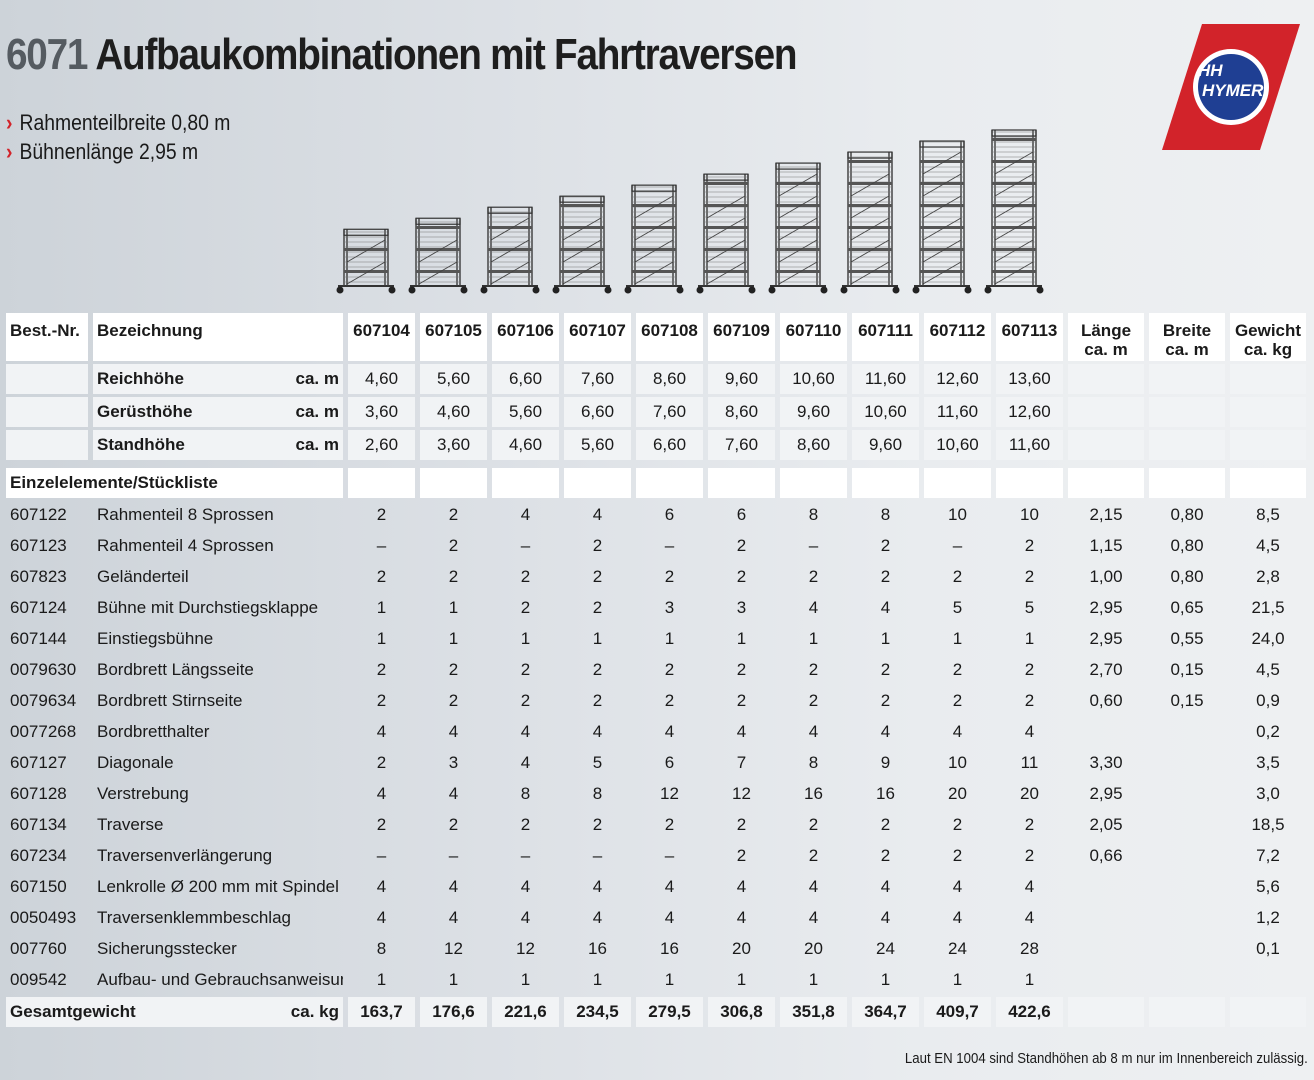 The height and width of the screenshot is (1080, 1314). I want to click on table-row: 607823 Geländerteil 2 2 2 2 2 2 2 2 2 2 1,00 0,80 2,8, so click(656, 577).